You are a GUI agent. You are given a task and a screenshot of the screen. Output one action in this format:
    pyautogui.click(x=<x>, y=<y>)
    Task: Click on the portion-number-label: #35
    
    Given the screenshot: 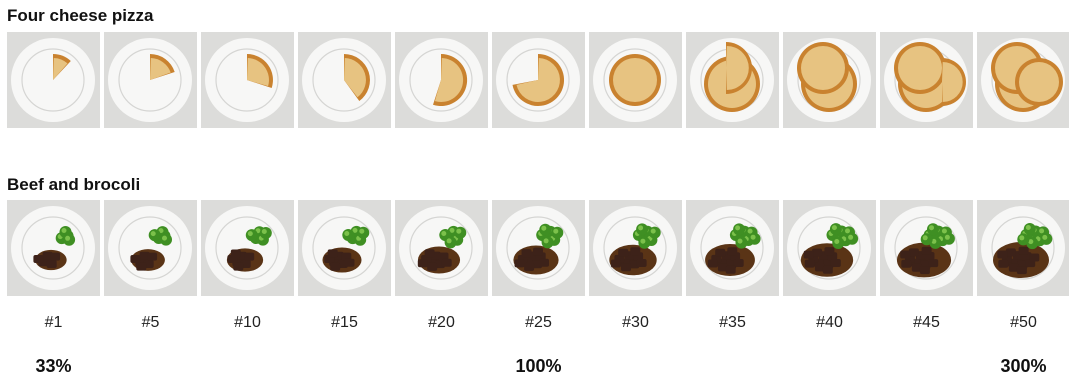 What is the action you would take?
    pyautogui.click(x=732, y=322)
    